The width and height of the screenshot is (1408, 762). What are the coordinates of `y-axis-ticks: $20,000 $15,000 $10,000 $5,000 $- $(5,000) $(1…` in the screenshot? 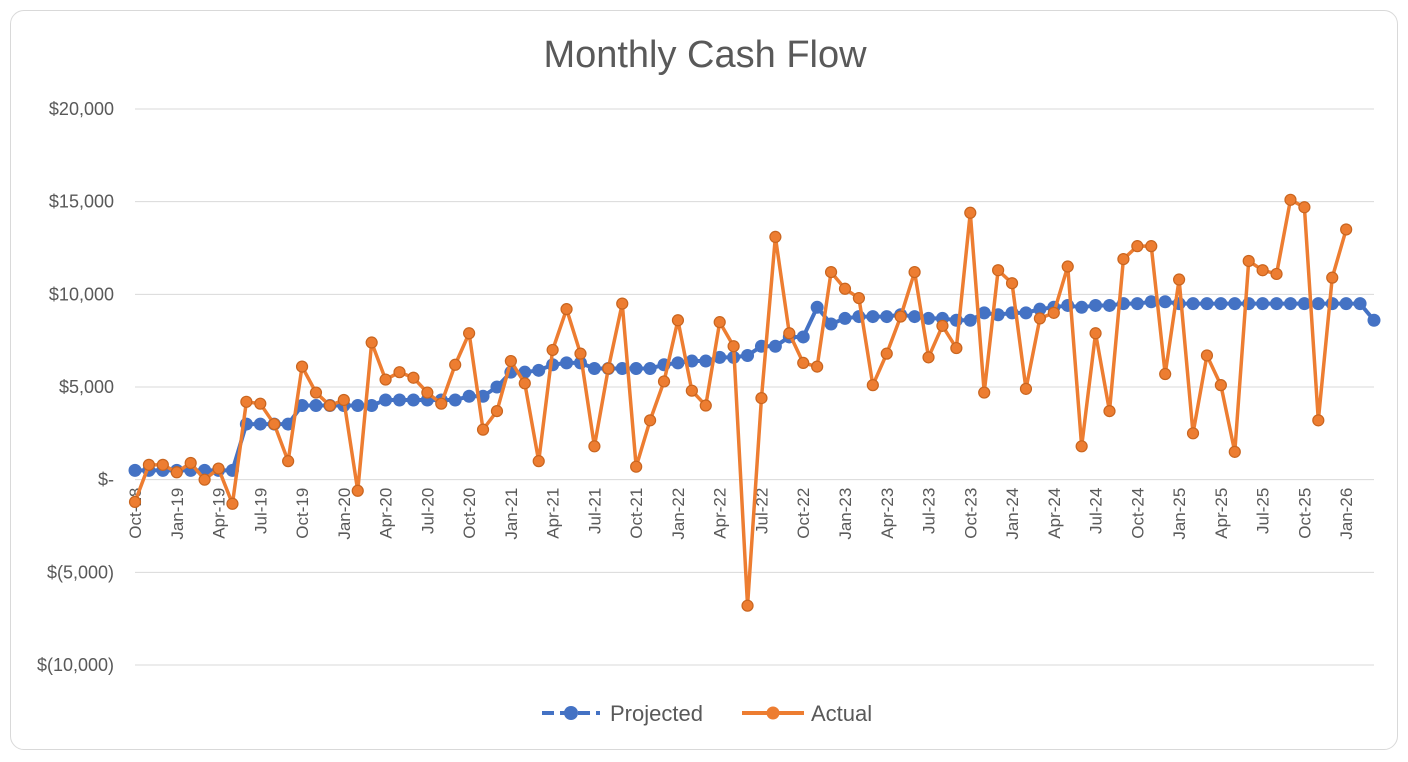 It's located at (75, 387).